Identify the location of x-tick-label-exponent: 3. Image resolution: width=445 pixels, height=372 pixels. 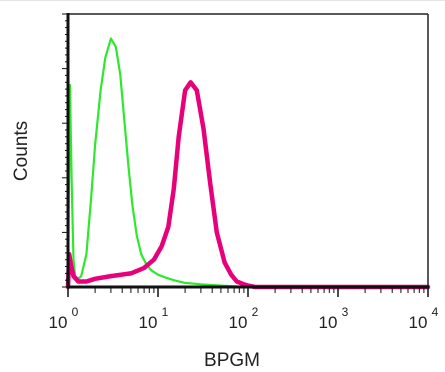
(345, 312).